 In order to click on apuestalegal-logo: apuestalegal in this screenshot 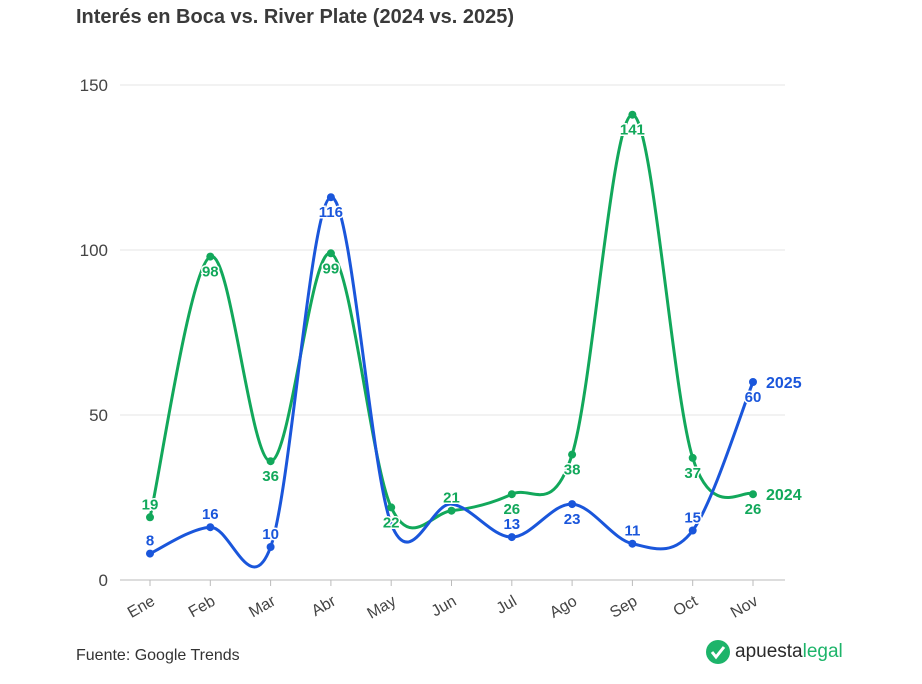, I will do `click(774, 652)`.